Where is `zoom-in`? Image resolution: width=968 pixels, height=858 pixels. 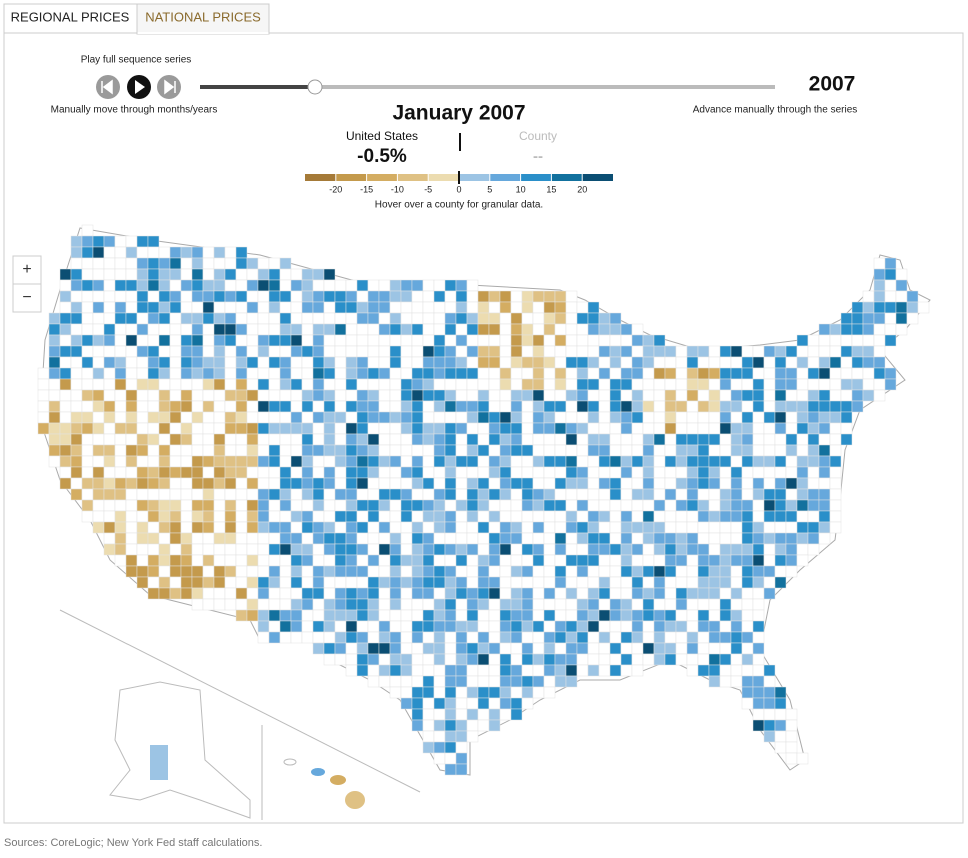 zoom-in is located at coordinates (27, 270).